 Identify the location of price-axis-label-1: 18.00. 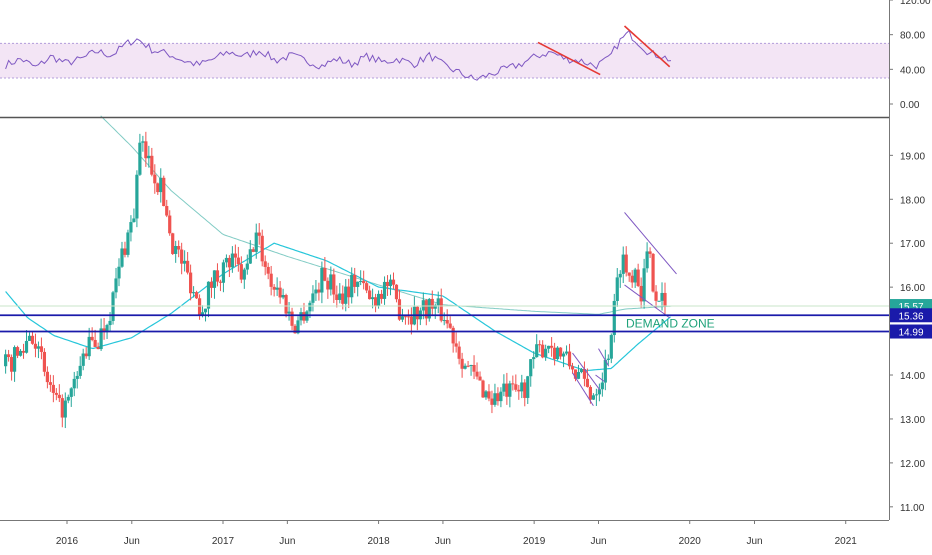
(912, 200).